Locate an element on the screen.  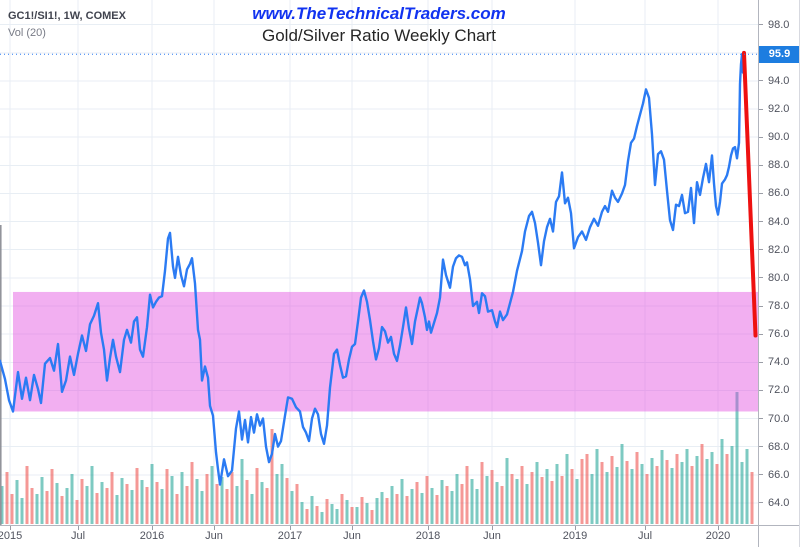
time-axis: 2015 Jul 2016 Jun 2017 Jun 2018 Jun 2019 Jul 2020 is located at coordinates (379, 536).